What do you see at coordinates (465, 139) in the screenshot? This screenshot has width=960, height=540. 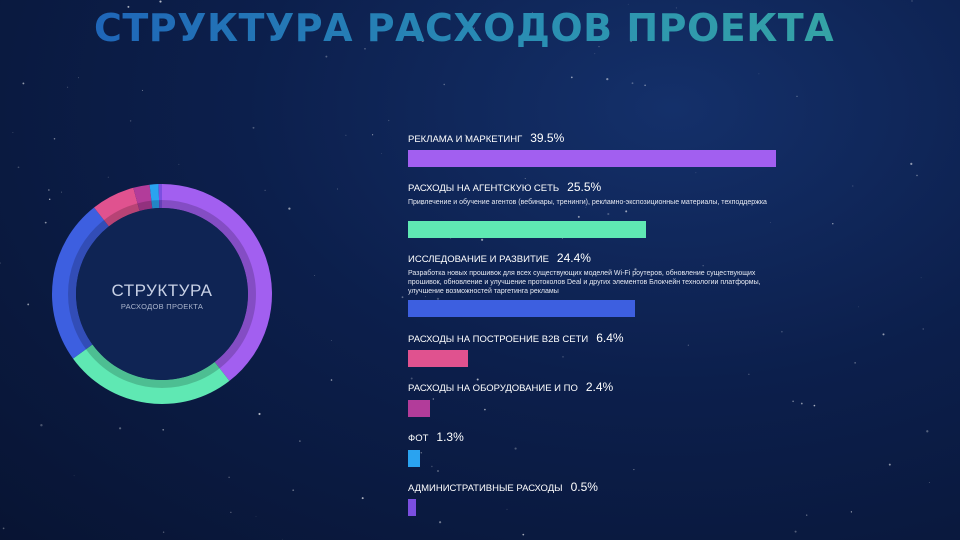 I see `bar-category-label: РЕКЛАМА И МАРКЕТИНГ` at bounding box center [465, 139].